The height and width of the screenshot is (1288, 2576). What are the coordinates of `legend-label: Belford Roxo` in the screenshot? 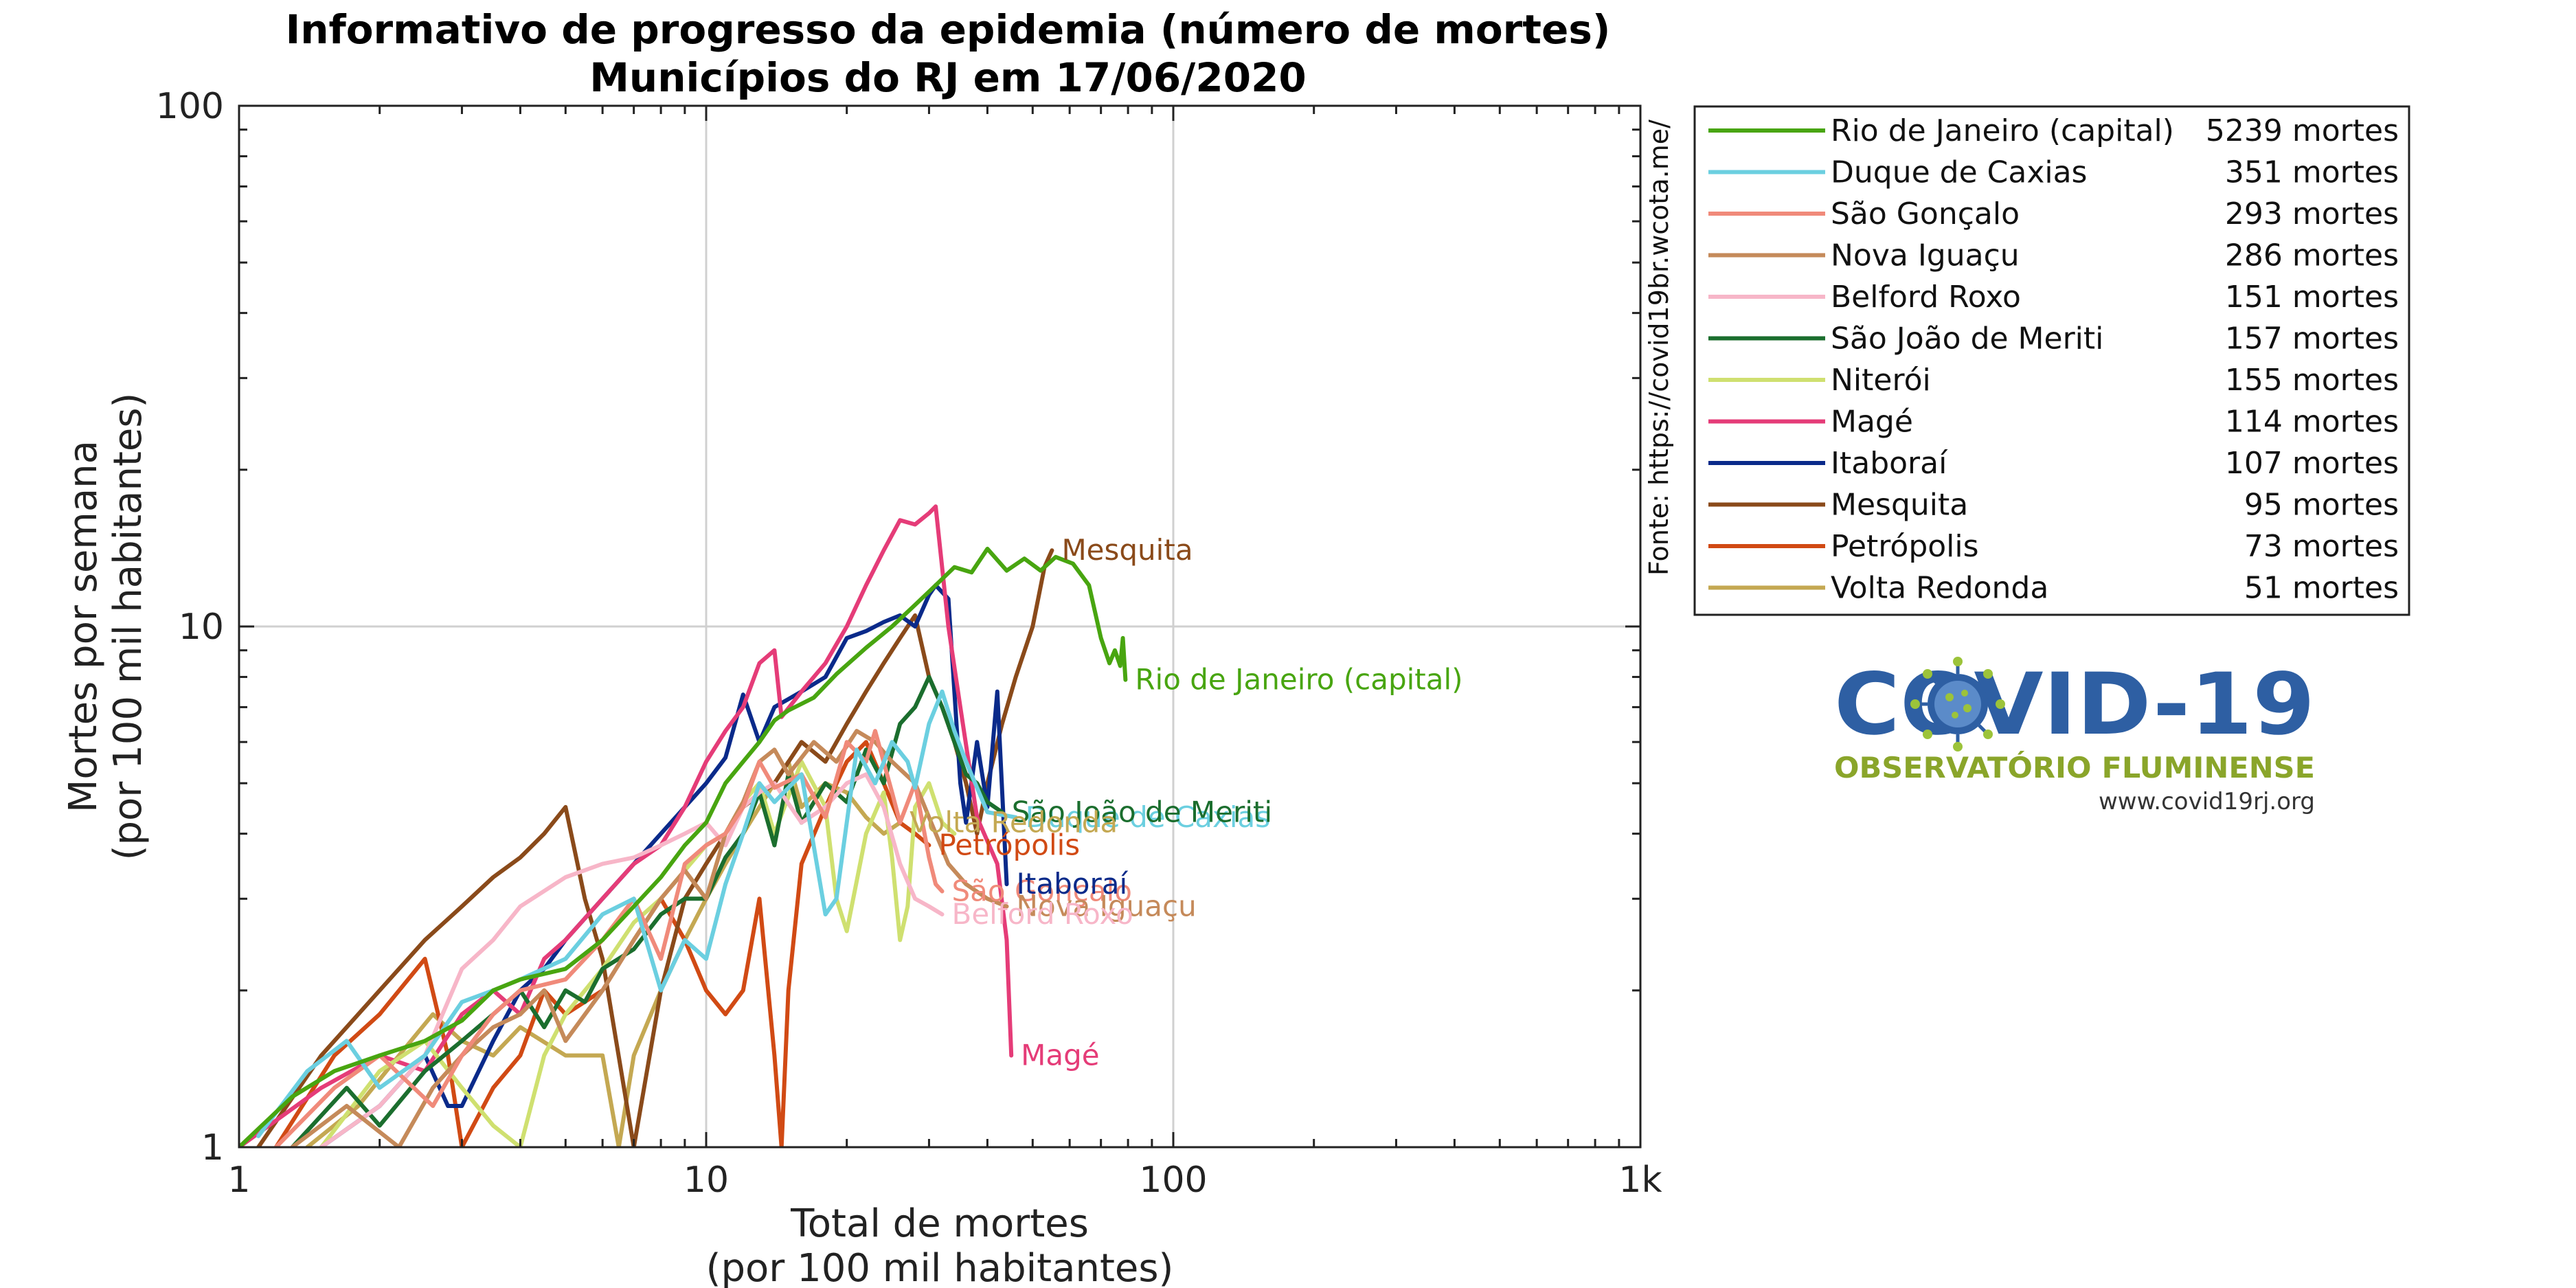 It's located at (1926, 297).